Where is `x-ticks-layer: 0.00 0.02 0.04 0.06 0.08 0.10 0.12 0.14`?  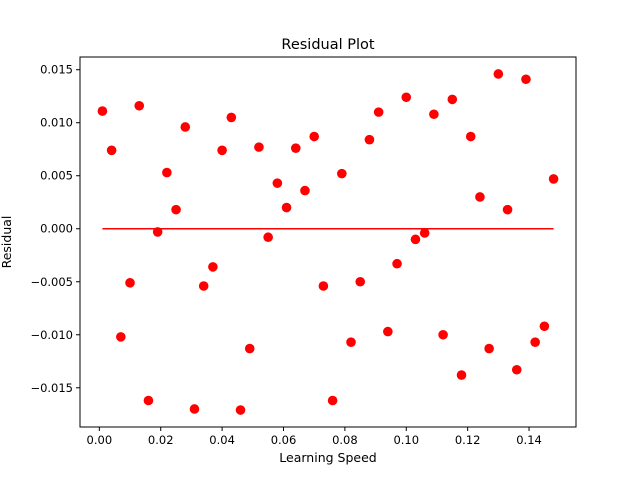 x-ticks-layer: 0.00 0.02 0.04 0.06 0.08 0.10 0.12 0.14 is located at coordinates (314, 437).